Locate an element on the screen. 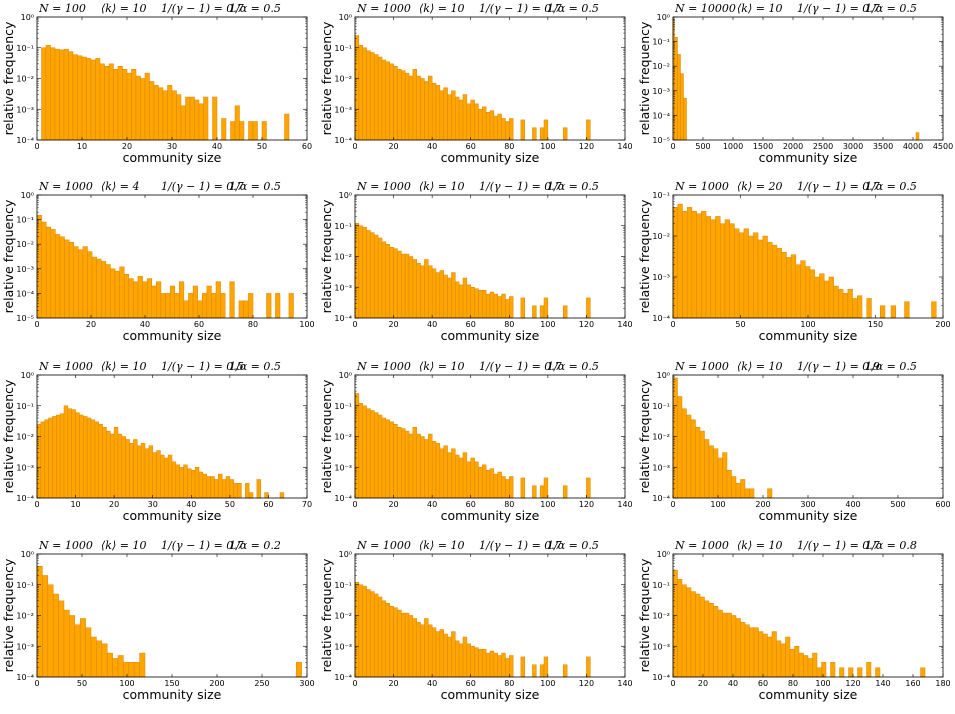 This screenshot has height=714, width=955. panel-title-part: 1/(γ − 1) = 0.7 is located at coordinates (202, 186).